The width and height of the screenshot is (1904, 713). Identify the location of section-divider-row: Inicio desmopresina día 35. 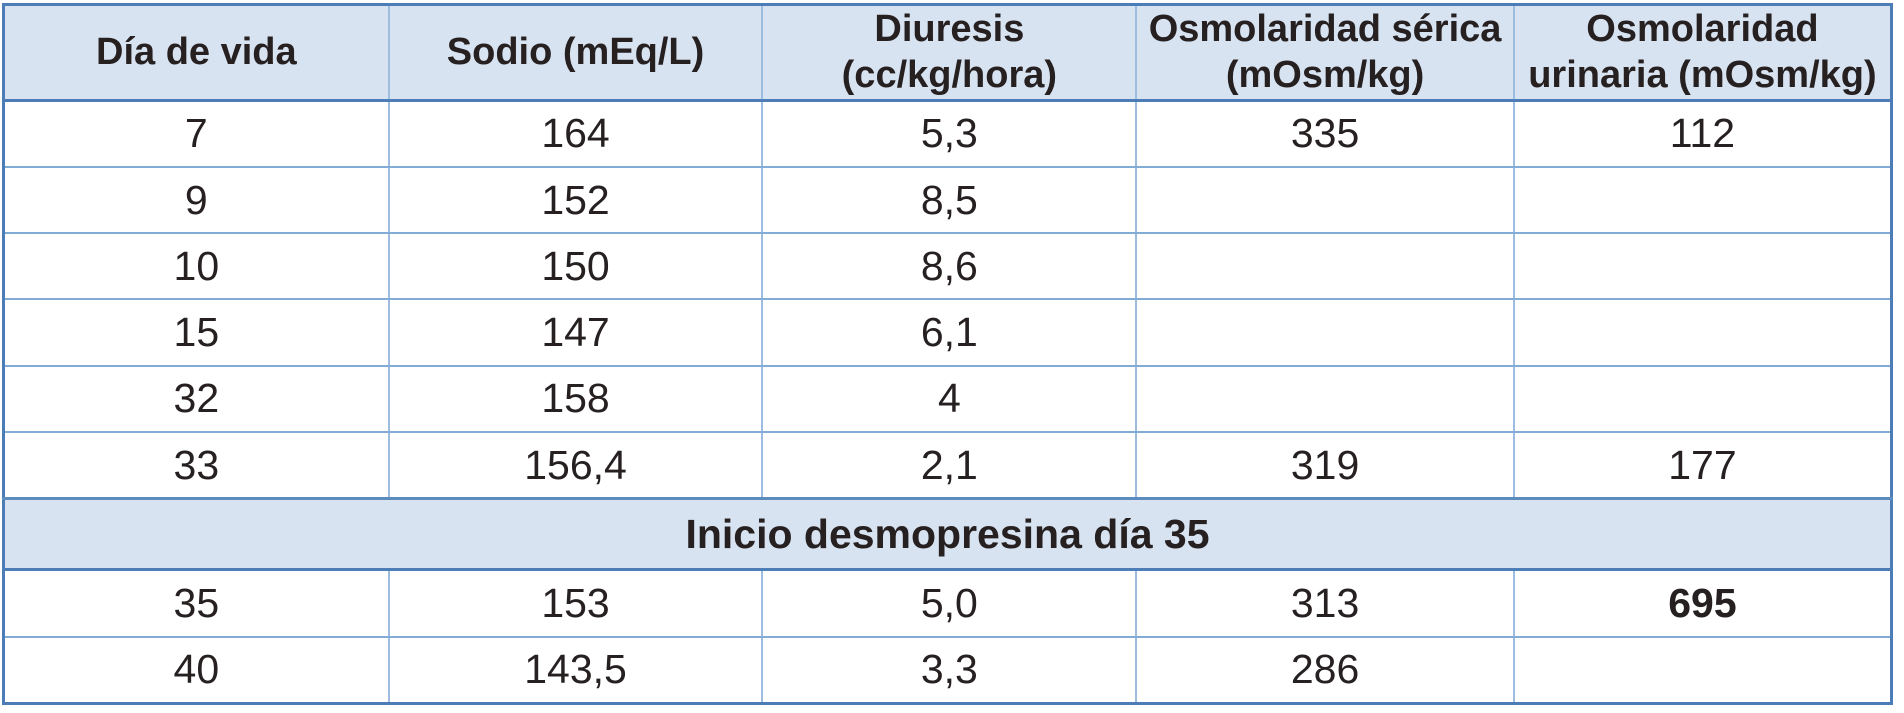
(947, 534).